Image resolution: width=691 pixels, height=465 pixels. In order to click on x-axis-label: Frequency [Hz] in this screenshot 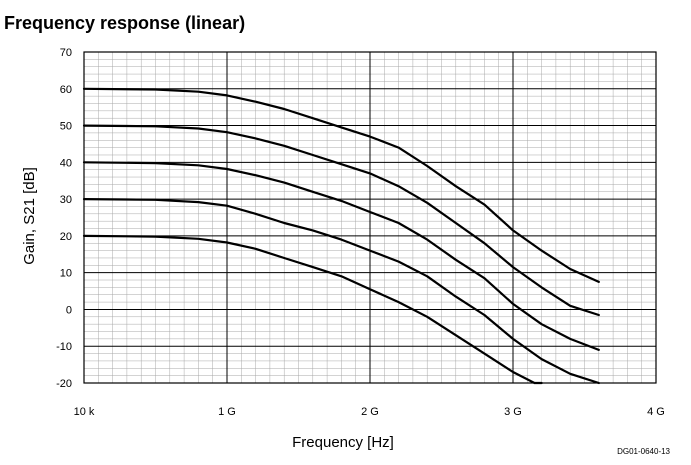, I will do `click(343, 442)`.